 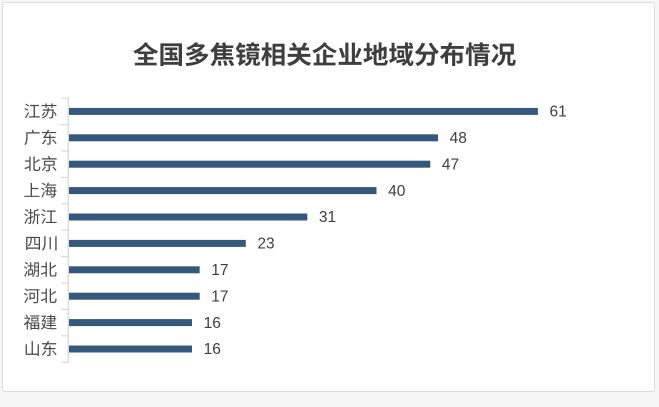 I want to click on svg-text: 61, so click(x=558, y=112).